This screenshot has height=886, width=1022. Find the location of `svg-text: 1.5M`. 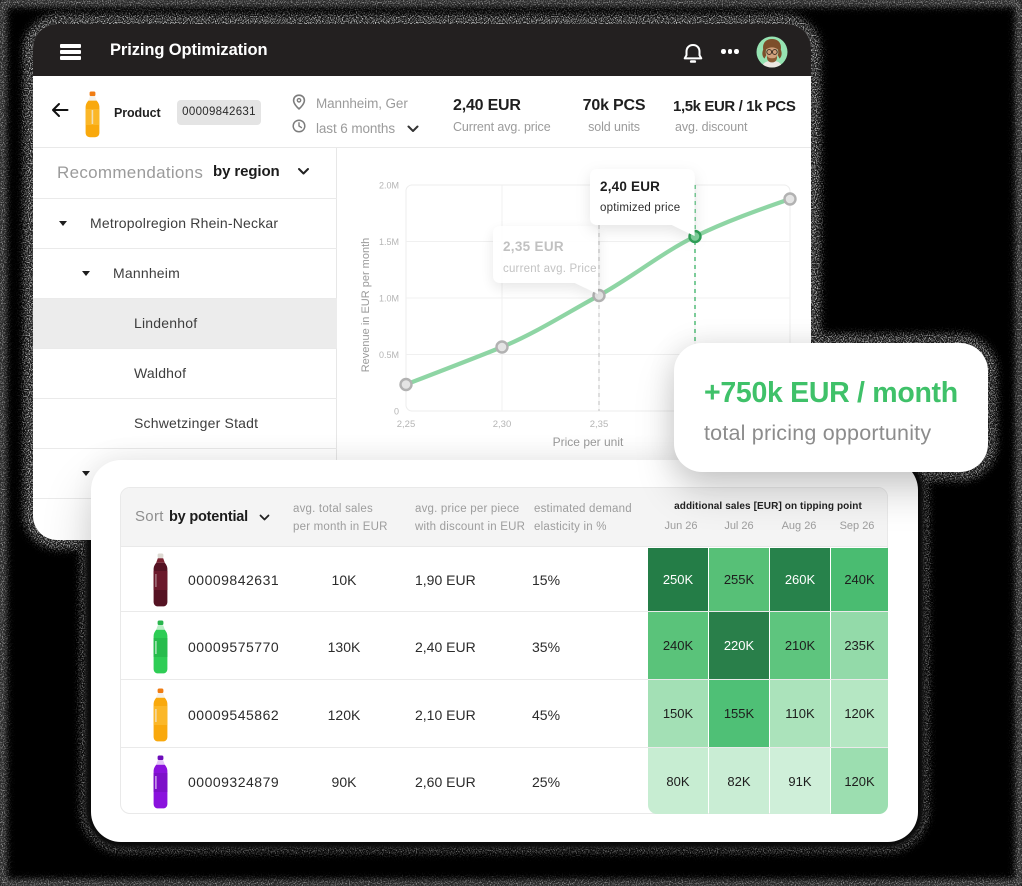

svg-text: 1.5M is located at coordinates (389, 242).